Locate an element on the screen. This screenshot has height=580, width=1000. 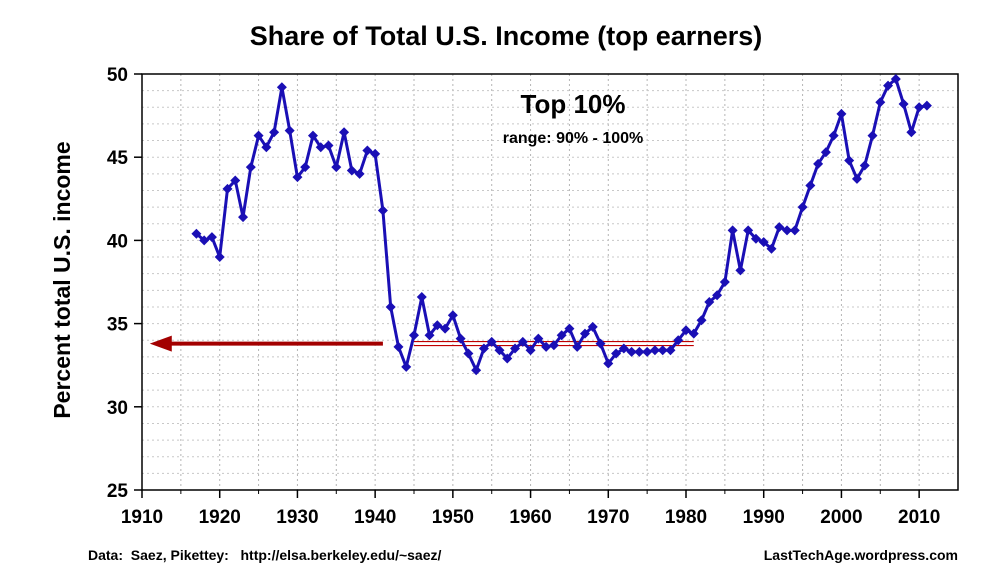
y-tick-label: 40 is located at coordinates (117, 241).